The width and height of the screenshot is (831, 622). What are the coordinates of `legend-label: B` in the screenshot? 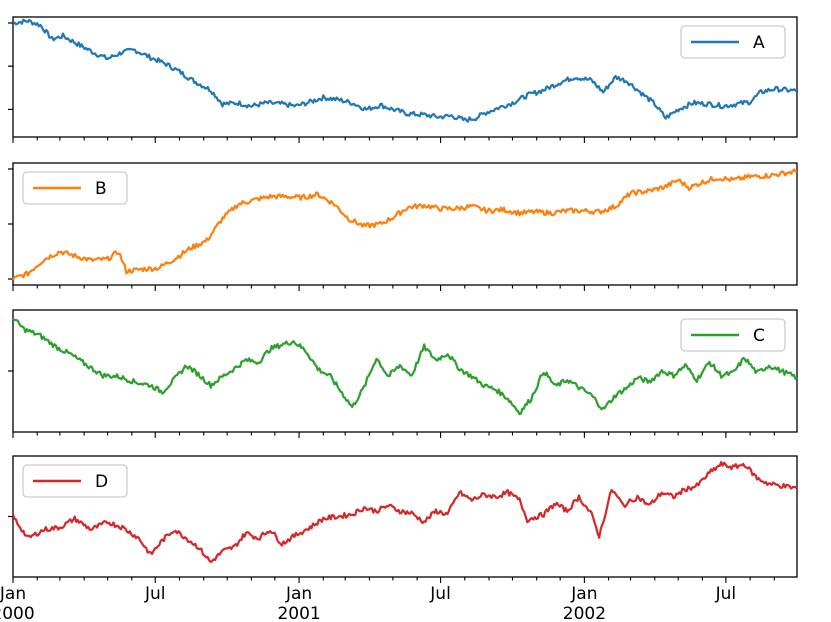 It's located at (101, 189).